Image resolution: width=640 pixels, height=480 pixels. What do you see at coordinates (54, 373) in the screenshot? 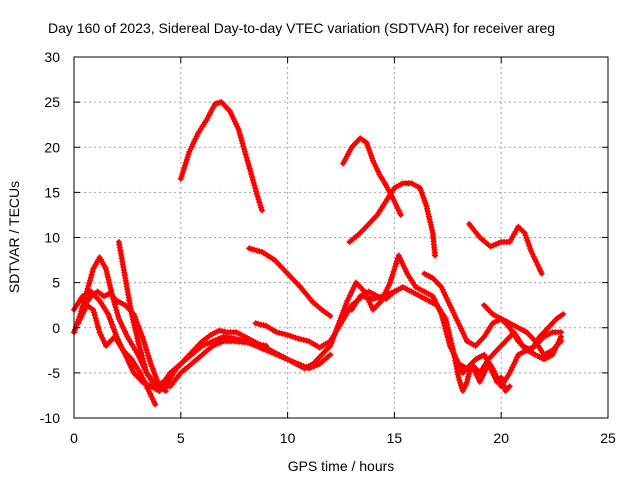
I see `y-tick-label: -5` at bounding box center [54, 373].